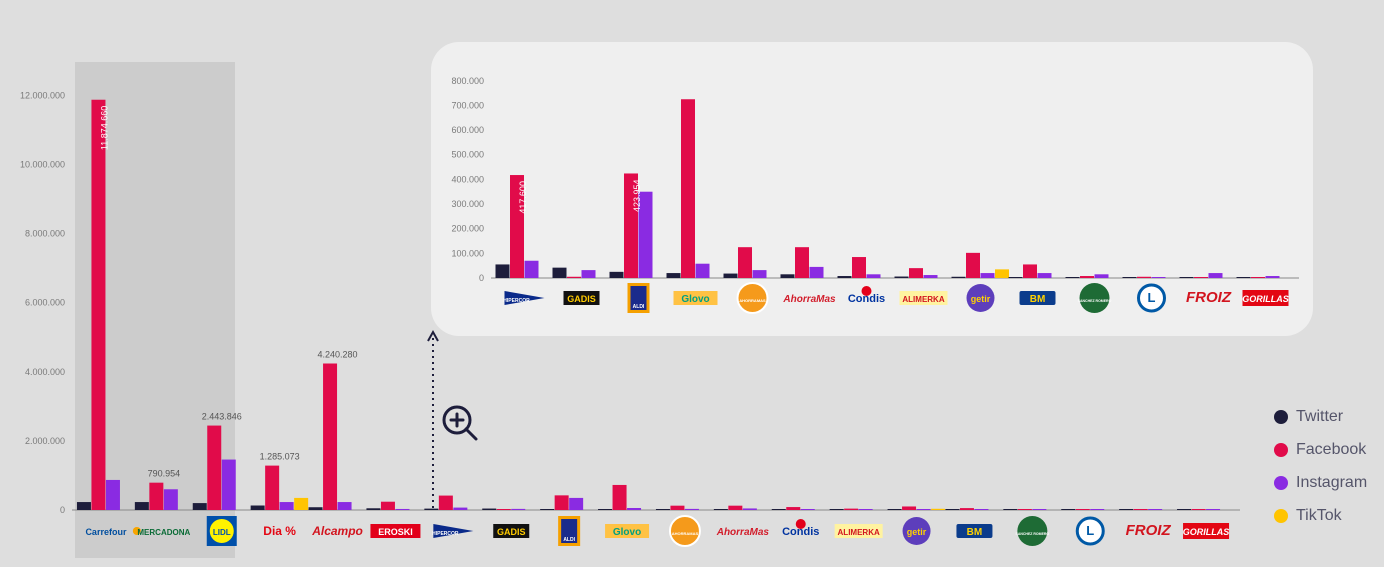 The width and height of the screenshot is (1384, 567). What do you see at coordinates (42, 95) in the screenshot?
I see `y-tick-label: 12.000.000` at bounding box center [42, 95].